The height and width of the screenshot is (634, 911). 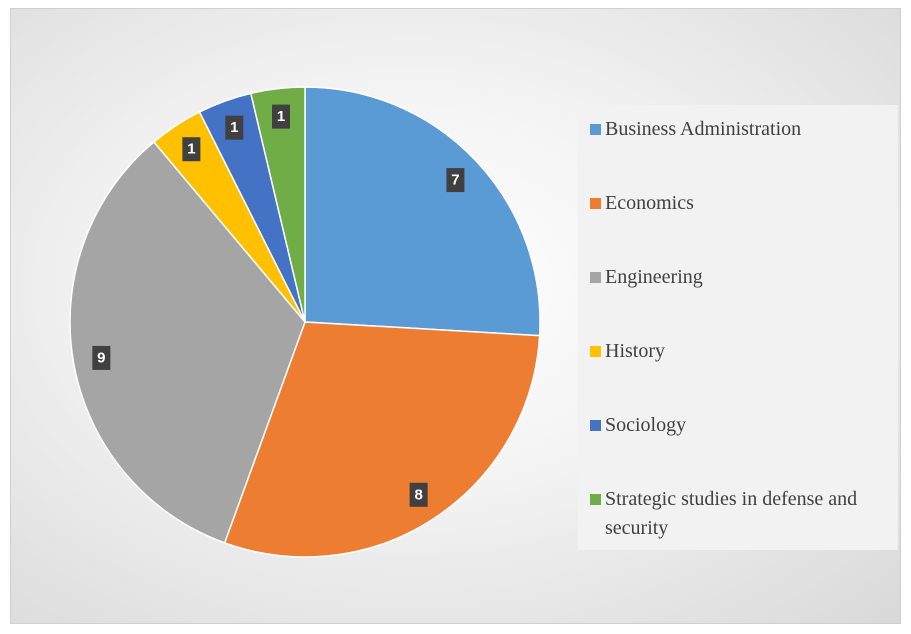 What do you see at coordinates (738, 351) in the screenshot?
I see `legend-entry: History` at bounding box center [738, 351].